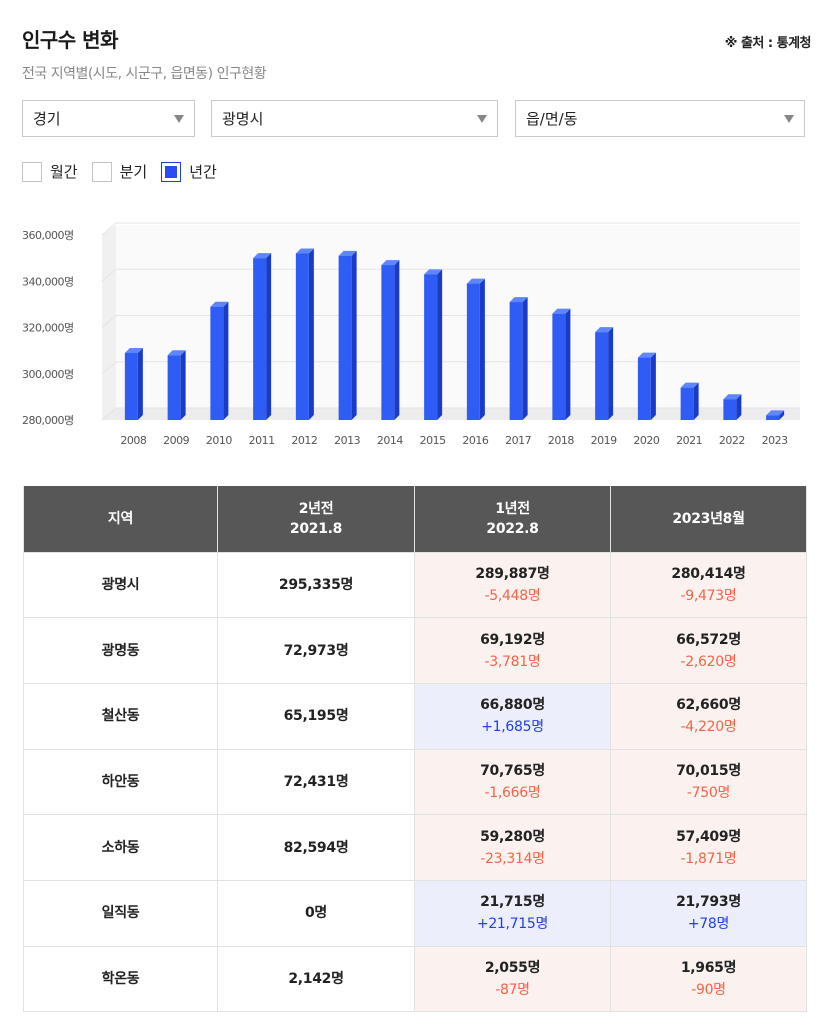  Describe the element at coordinates (689, 440) in the screenshot. I see `x-tick-label: 2021` at that location.